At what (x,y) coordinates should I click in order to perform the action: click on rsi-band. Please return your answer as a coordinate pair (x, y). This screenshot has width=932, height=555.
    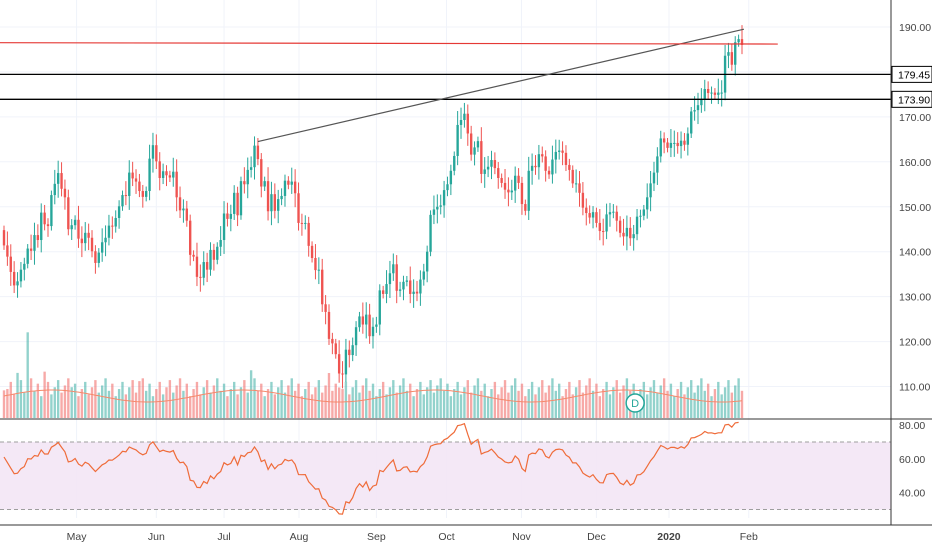
    Looking at the image, I should click on (445, 475).